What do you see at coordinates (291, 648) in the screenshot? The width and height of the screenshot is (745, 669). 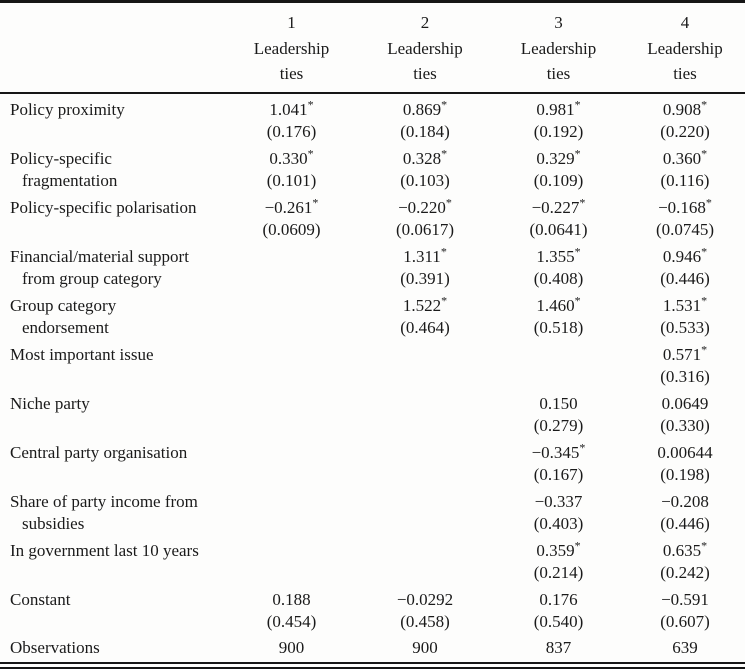 I see `observations-value: 900` at bounding box center [291, 648].